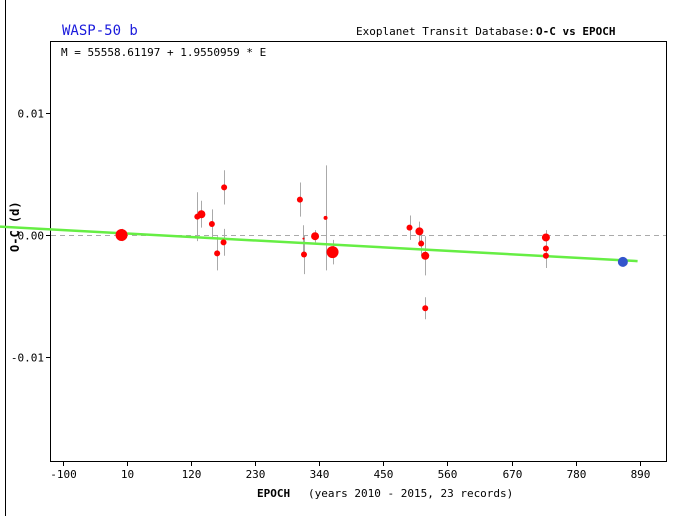  Describe the element at coordinates (575, 31) in the screenshot. I see `view-title: O-C vs EPOCH` at that location.